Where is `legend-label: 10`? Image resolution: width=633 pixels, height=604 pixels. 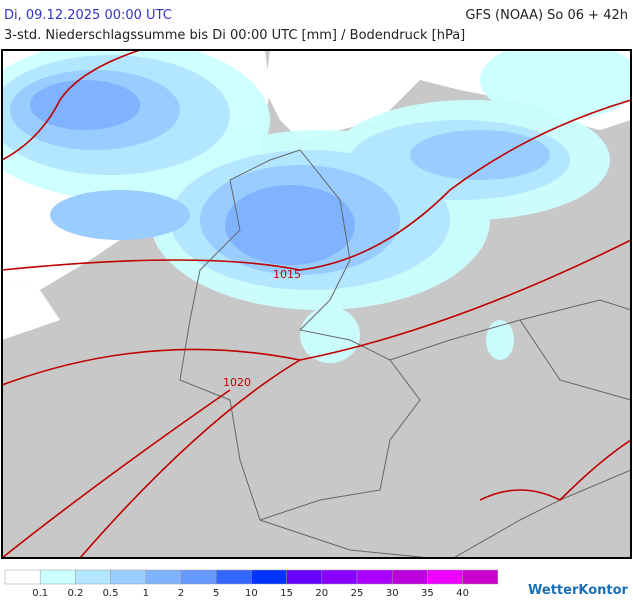 legend-label: 10 is located at coordinates (251, 593).